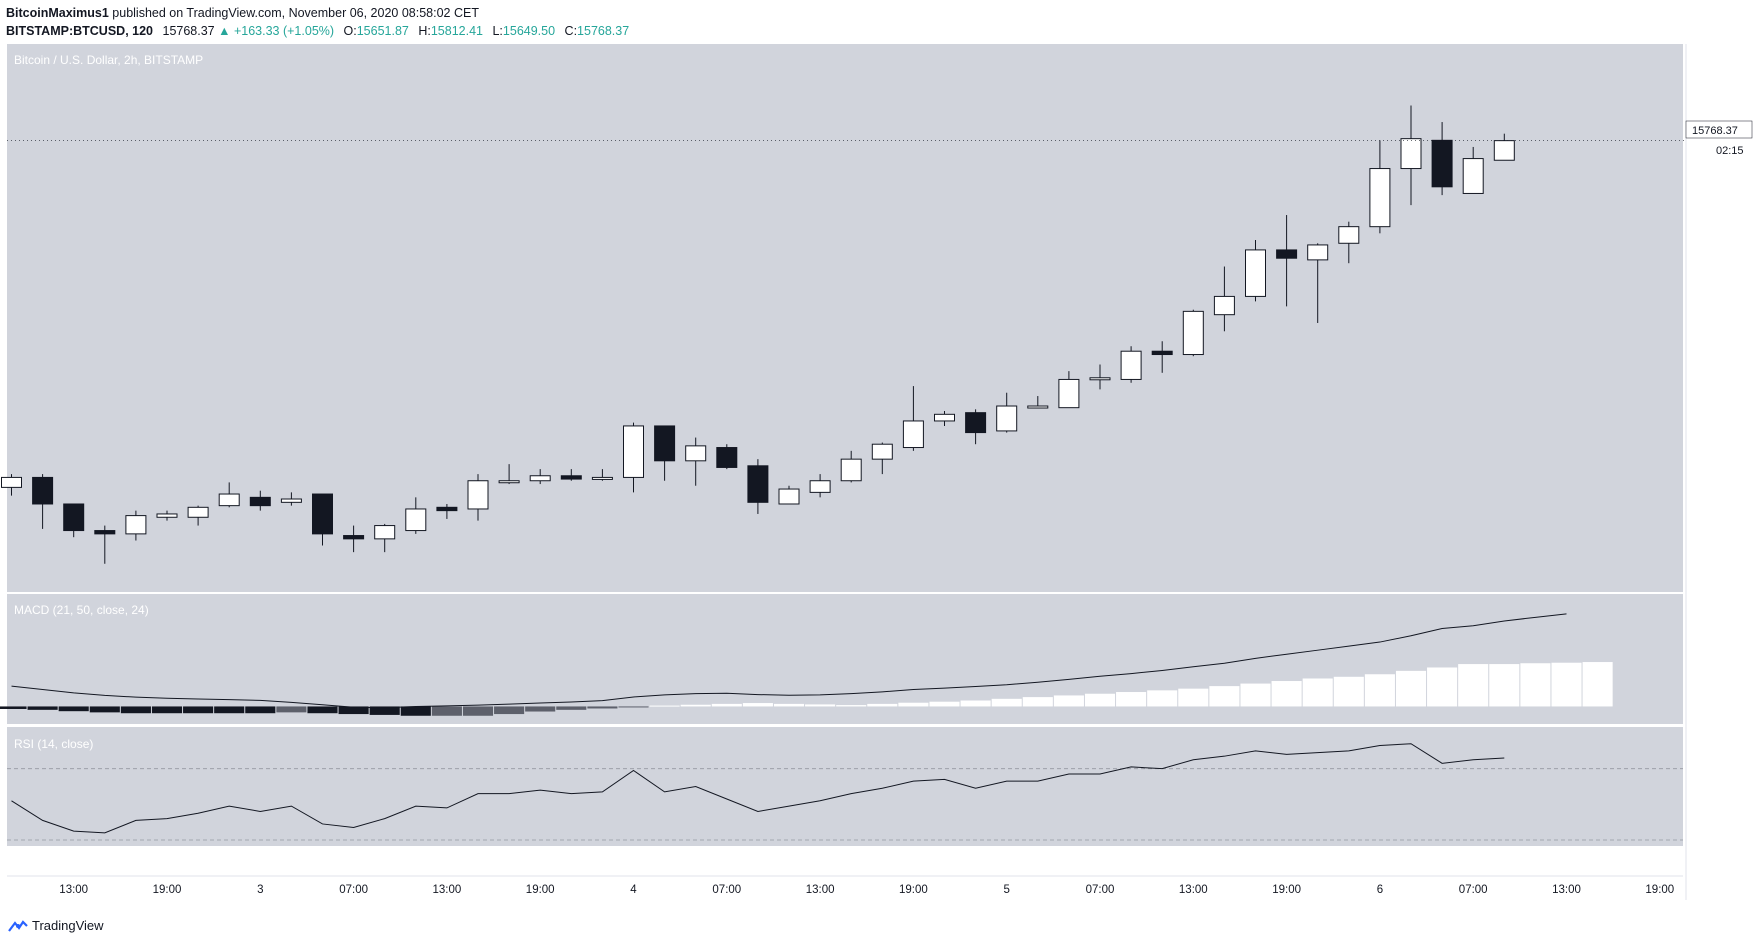 This screenshot has height=944, width=1758. Describe the element at coordinates (57, 13) in the screenshot. I see `author-name: BitcoinMaximus1` at that location.